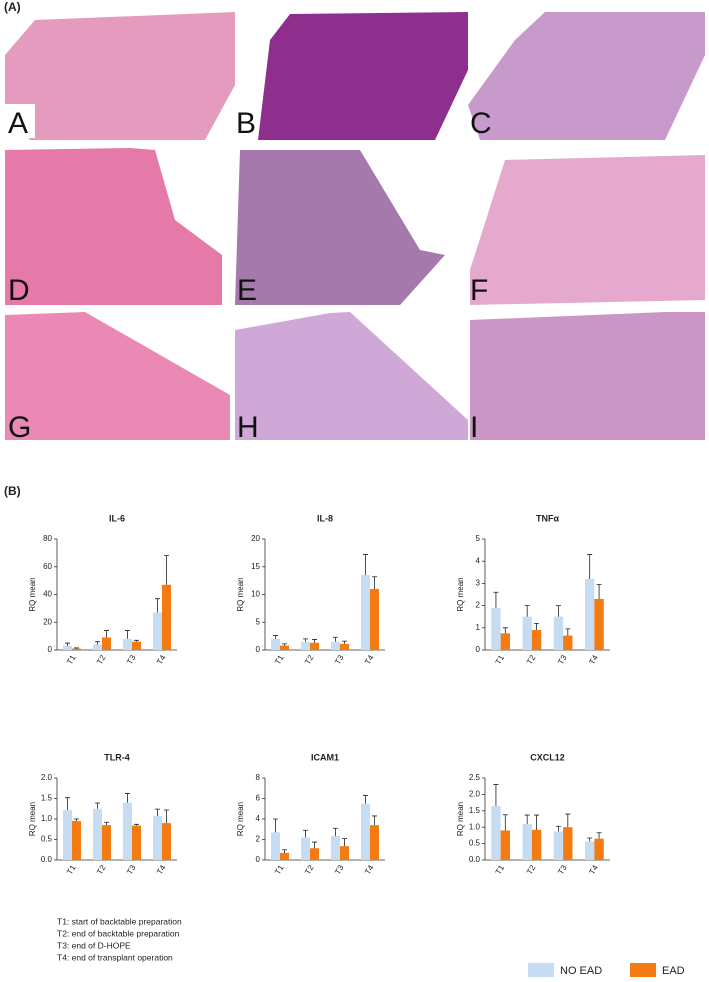  Describe the element at coordinates (581, 971) in the screenshot. I see `legend-label: NO EAD` at that location.